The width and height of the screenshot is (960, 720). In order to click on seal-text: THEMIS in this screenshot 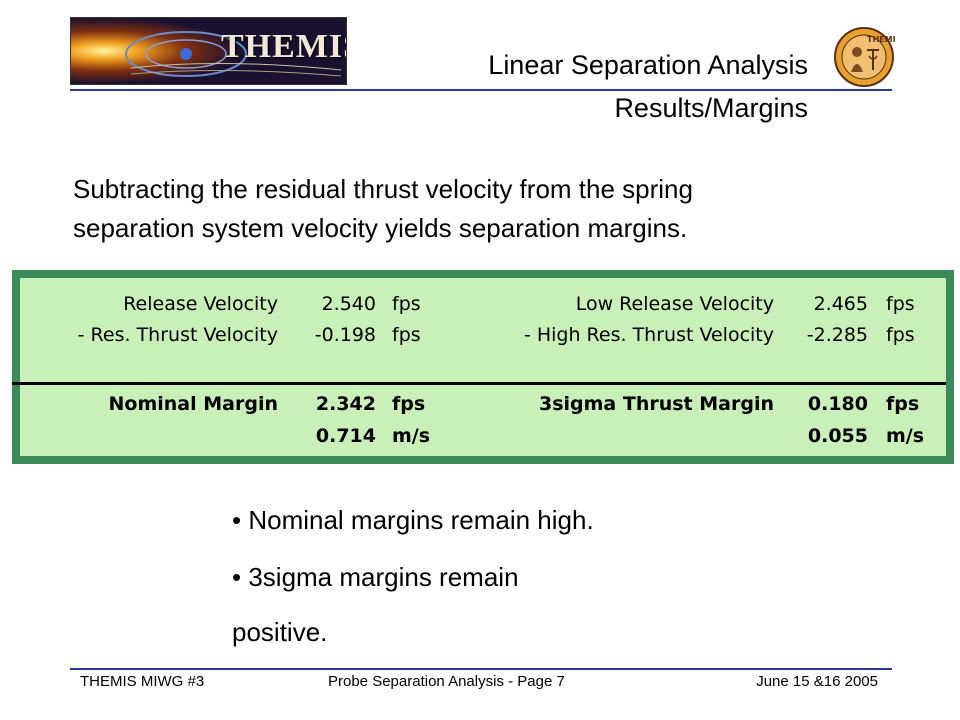, I will do `click(881, 39)`.